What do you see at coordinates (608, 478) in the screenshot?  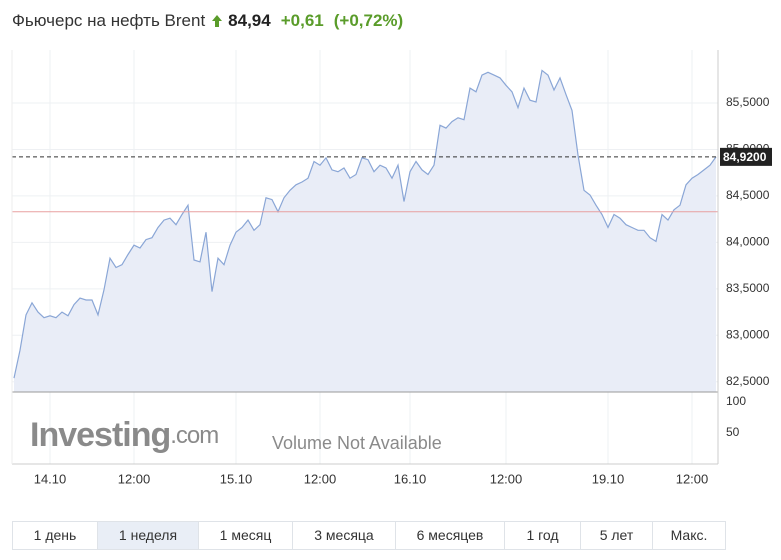 I see `x-tick-label: 19.10` at bounding box center [608, 478].